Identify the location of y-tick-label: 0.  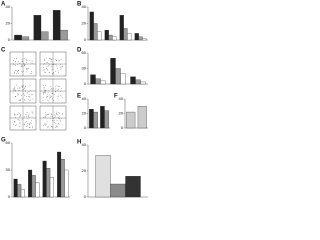
(85, 39).